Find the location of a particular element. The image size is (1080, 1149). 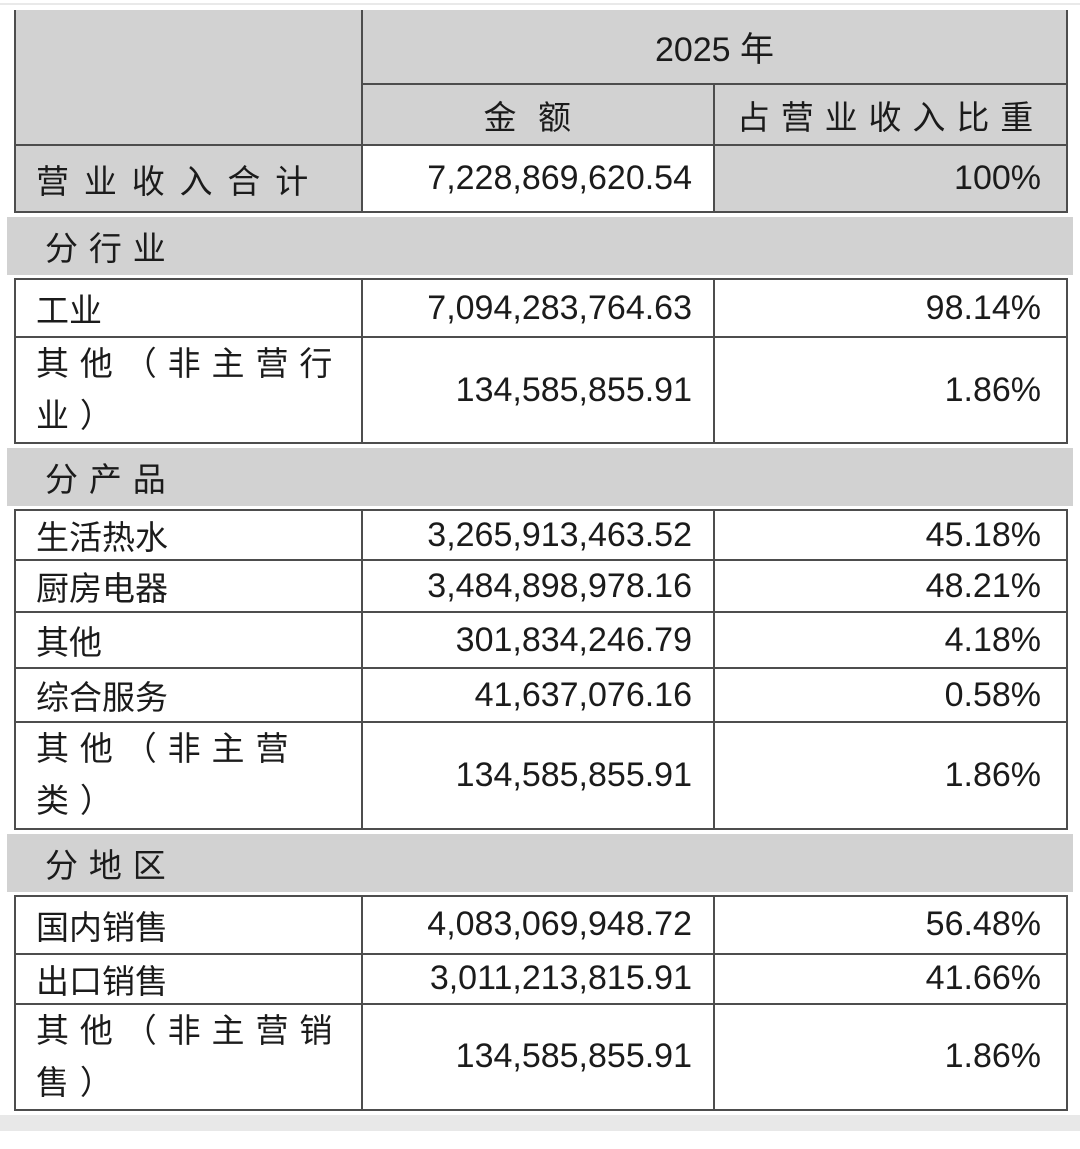

row-amount-cell: 301,834,246.79 is located at coordinates (538, 640).